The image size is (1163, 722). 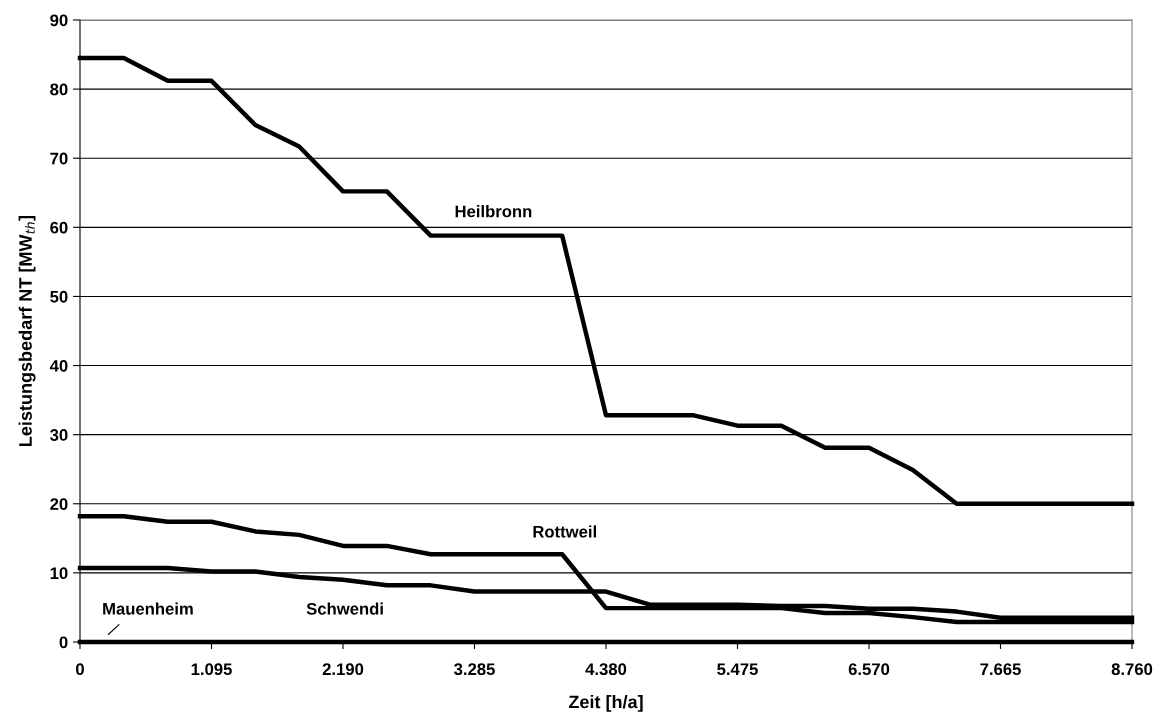 What do you see at coordinates (1000, 669) in the screenshot?
I see `x-tick-label: 7.665` at bounding box center [1000, 669].